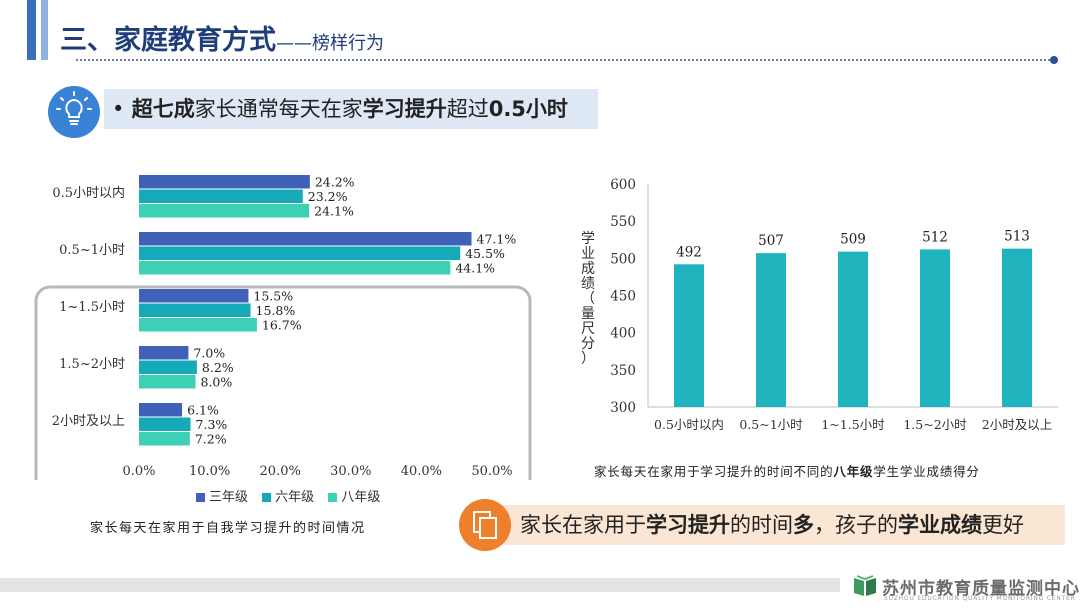 Image resolution: width=1080 pixels, height=608 pixels. Describe the element at coordinates (485, 253) in the screenshot. I see `bar-value-label: 45.5%` at that location.